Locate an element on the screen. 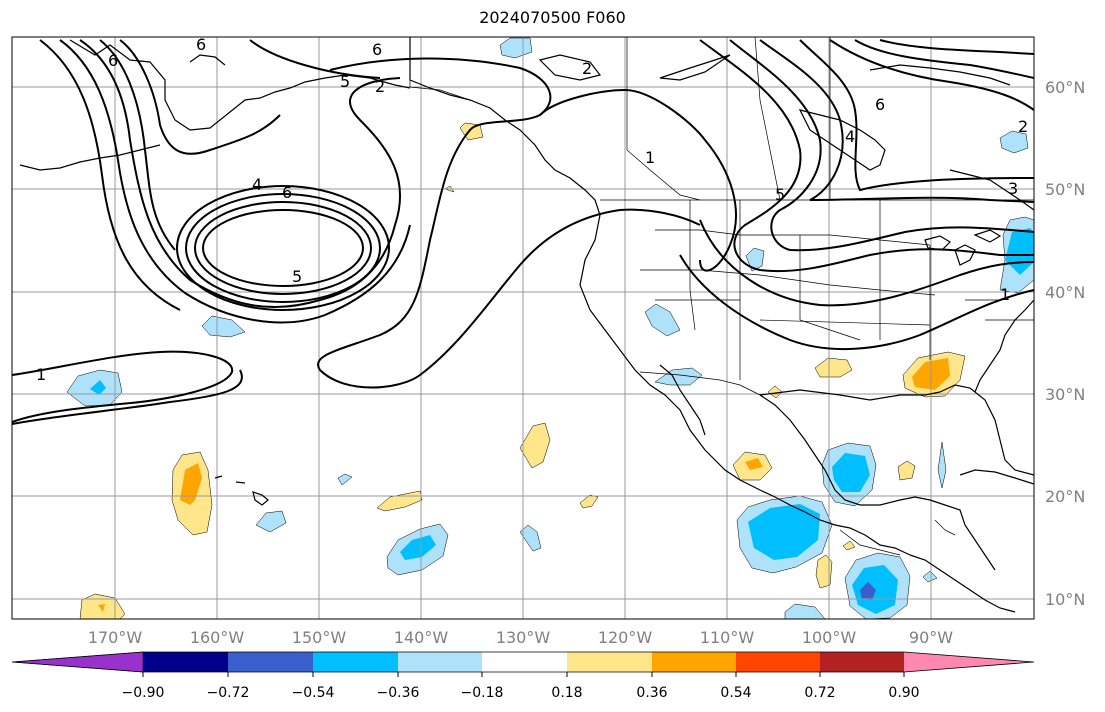 This screenshot has width=1105, height=712. contour-label: 3 is located at coordinates (1013, 188).